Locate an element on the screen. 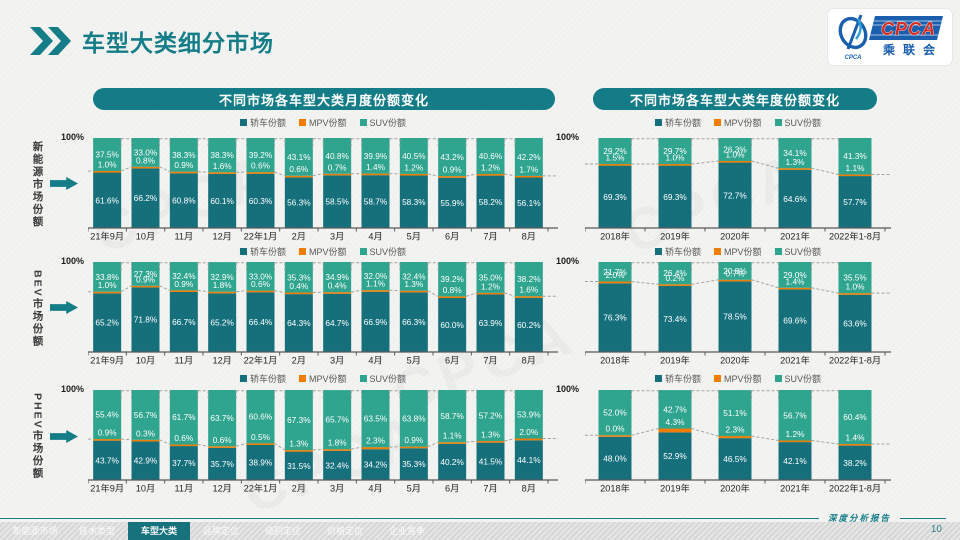 Image resolution: width=960 pixels, height=540 pixels. value-label: 66.9% is located at coordinates (376, 322).